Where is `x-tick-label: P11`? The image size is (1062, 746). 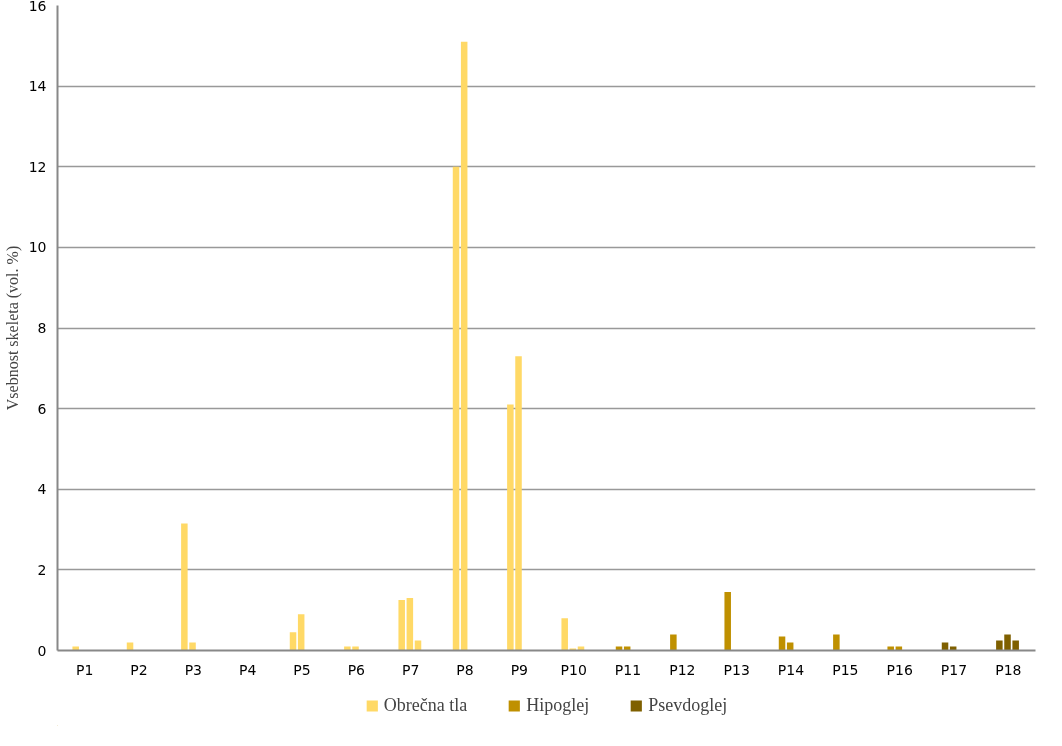
x-tick-label: P11 is located at coordinates (628, 669).